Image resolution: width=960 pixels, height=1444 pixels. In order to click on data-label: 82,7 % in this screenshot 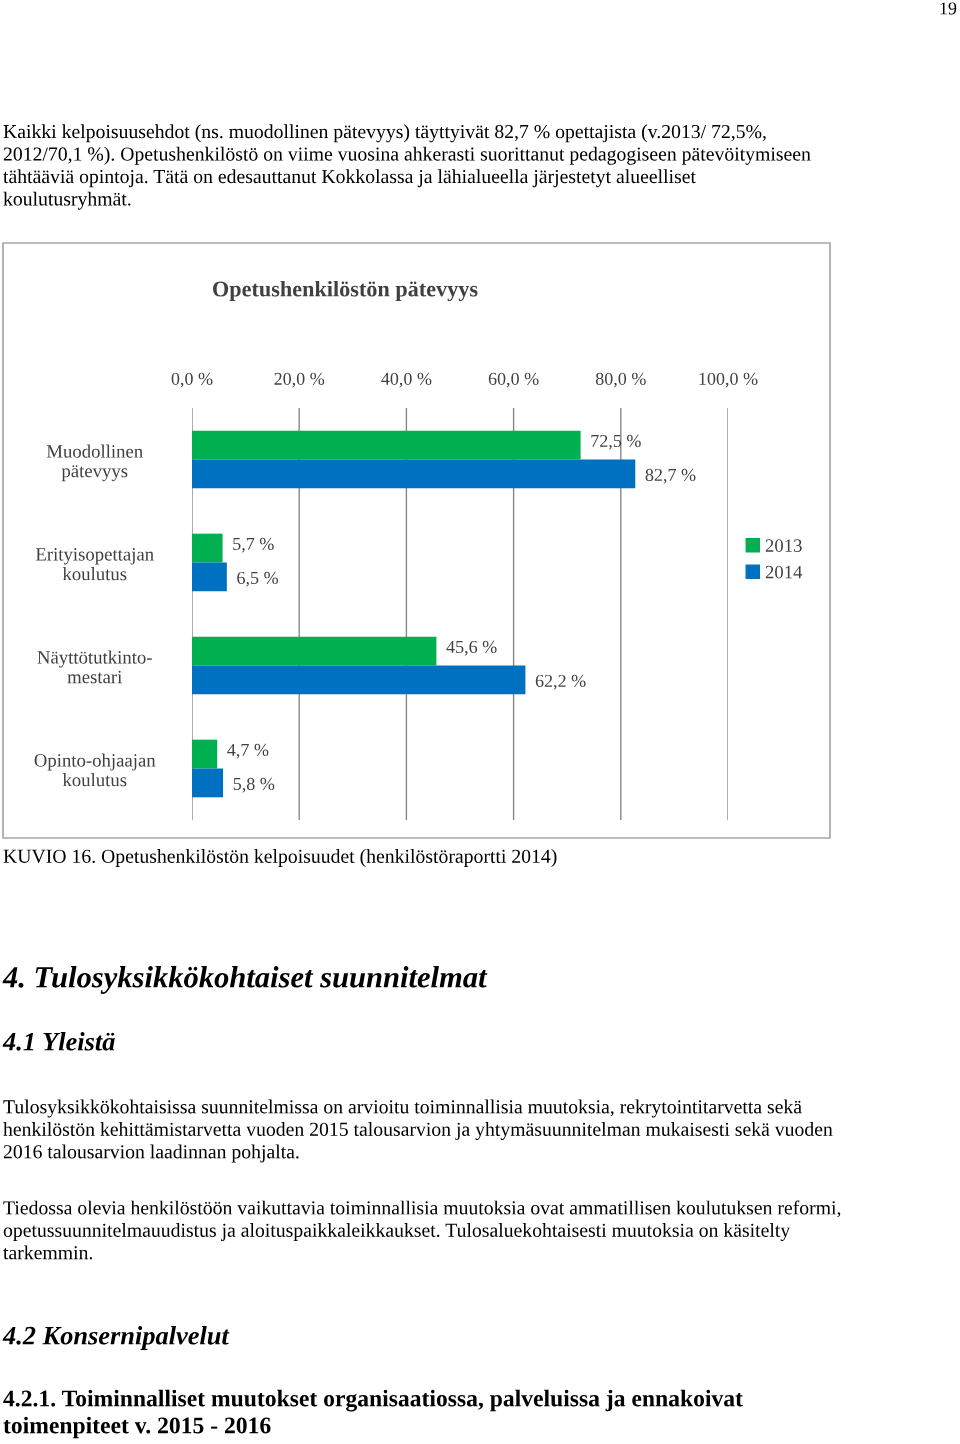, I will do `click(670, 476)`.